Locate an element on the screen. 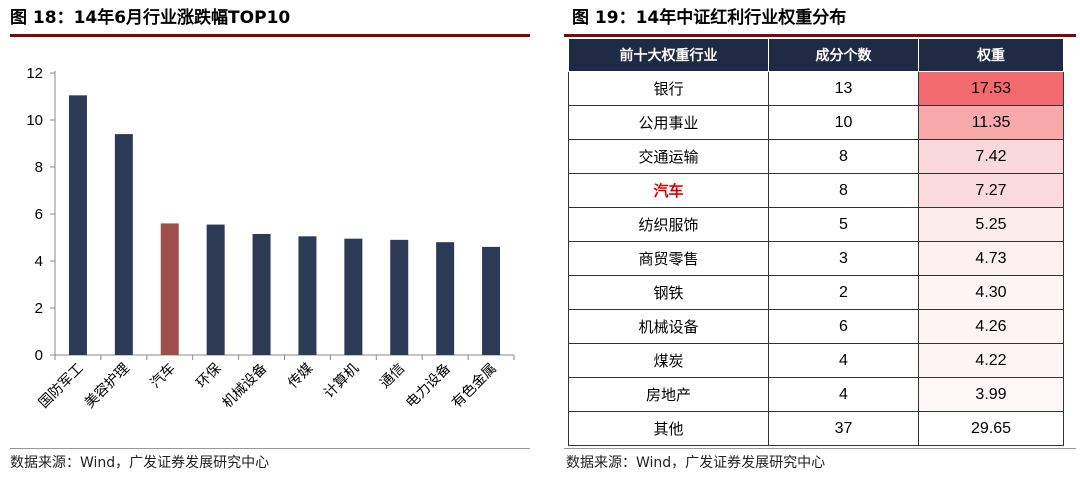  x-category-label: 机械设备 is located at coordinates (245, 386).